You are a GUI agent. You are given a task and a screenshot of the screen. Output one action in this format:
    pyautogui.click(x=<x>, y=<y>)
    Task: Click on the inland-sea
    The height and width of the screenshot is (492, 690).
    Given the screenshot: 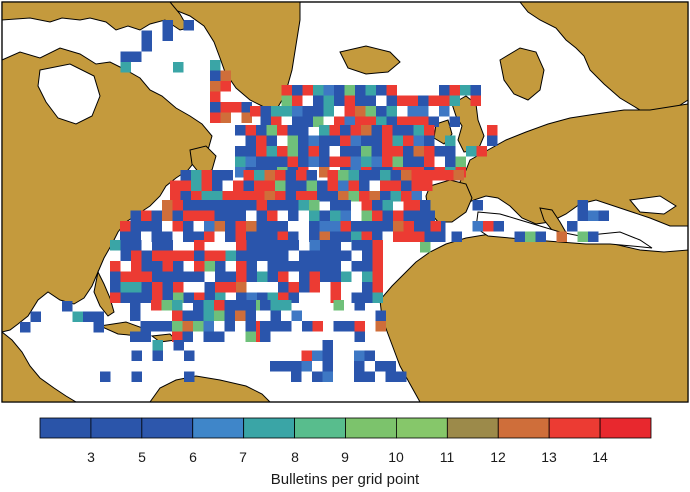 What is the action you would take?
    pyautogui.click(x=653, y=205)
    